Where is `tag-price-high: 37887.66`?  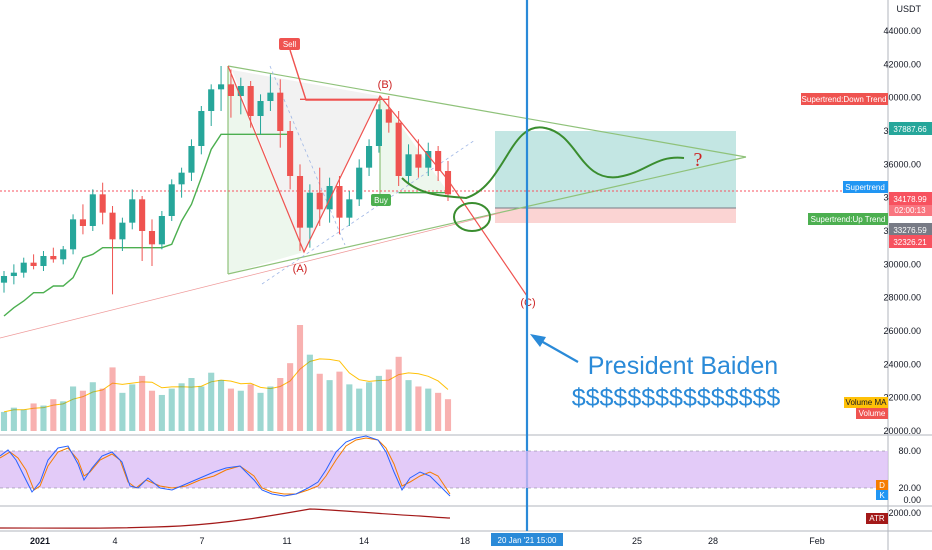
tag-price-high: 37887.66 is located at coordinates (910, 129).